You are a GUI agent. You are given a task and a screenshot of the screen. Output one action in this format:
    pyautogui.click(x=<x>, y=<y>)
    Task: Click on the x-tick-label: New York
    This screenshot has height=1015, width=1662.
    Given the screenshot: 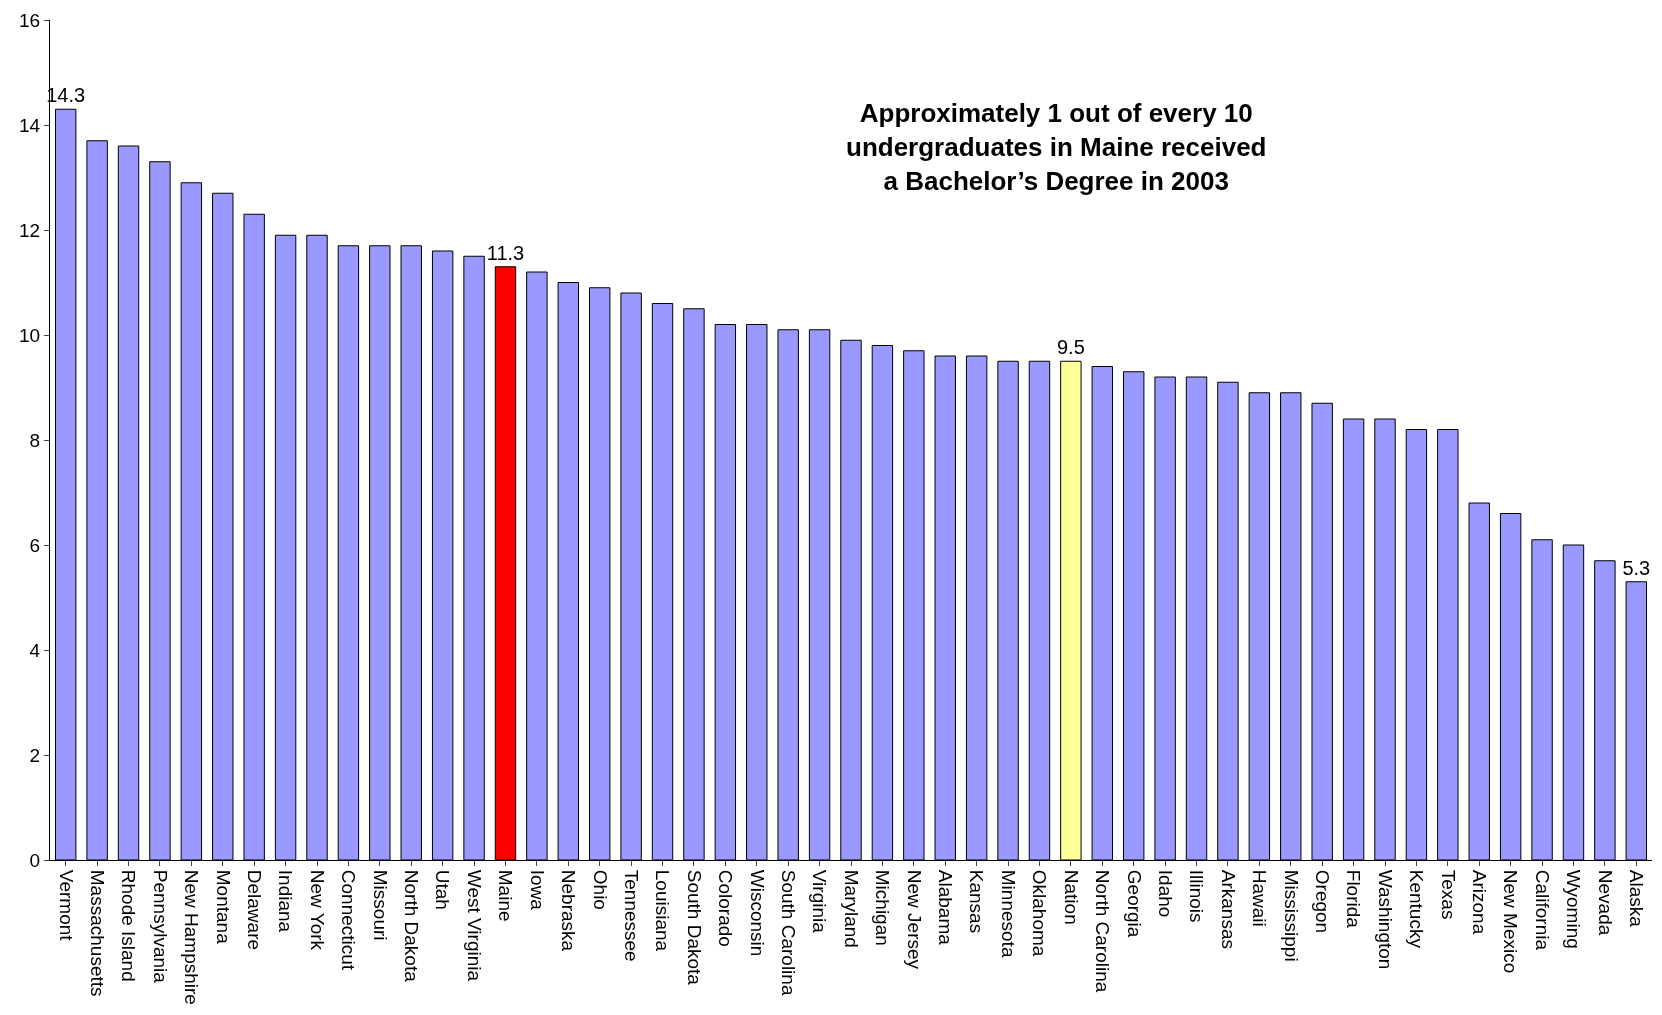 What is the action you would take?
    pyautogui.click(x=317, y=910)
    